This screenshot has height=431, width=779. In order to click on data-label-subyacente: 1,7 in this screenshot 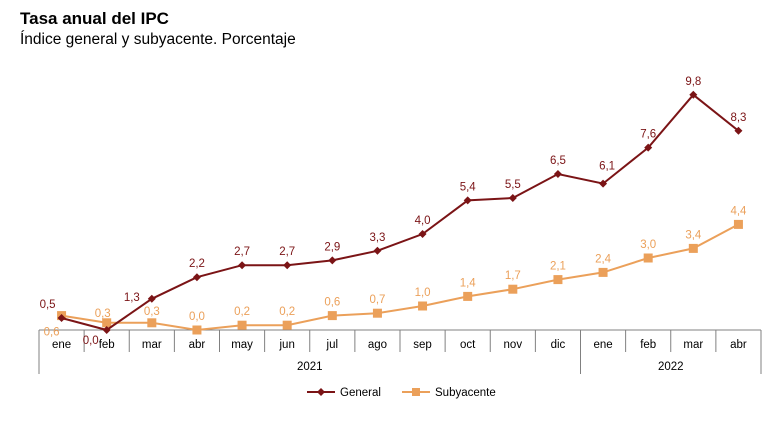, I will do `click(513, 276)`.